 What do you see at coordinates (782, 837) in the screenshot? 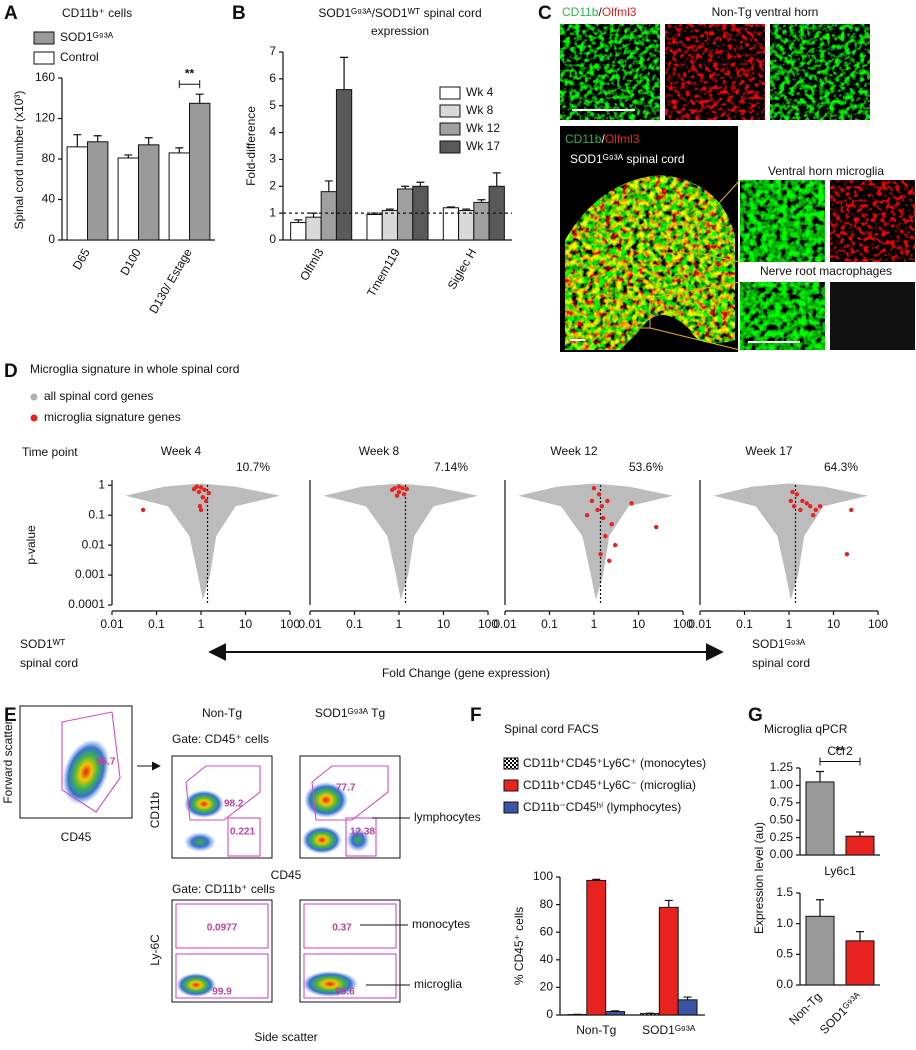
I see `y-tick-label: 0.25` at bounding box center [782, 837].